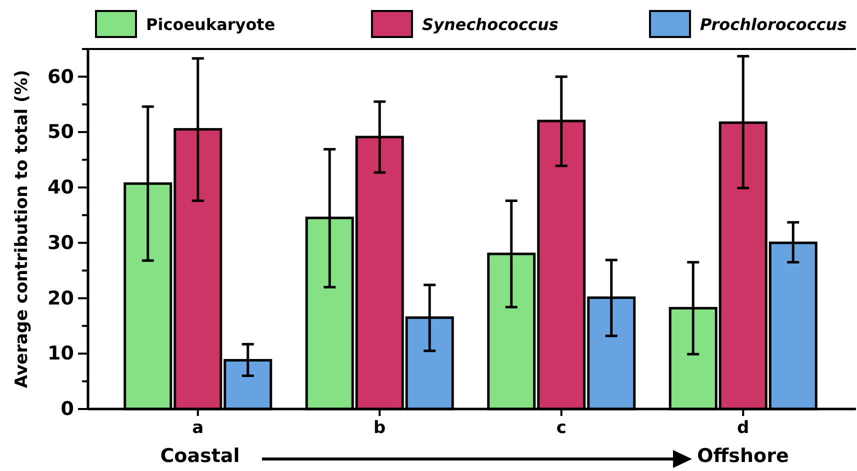 This screenshot has width=857, height=471. I want to click on x-tick-label: a, so click(198, 428).